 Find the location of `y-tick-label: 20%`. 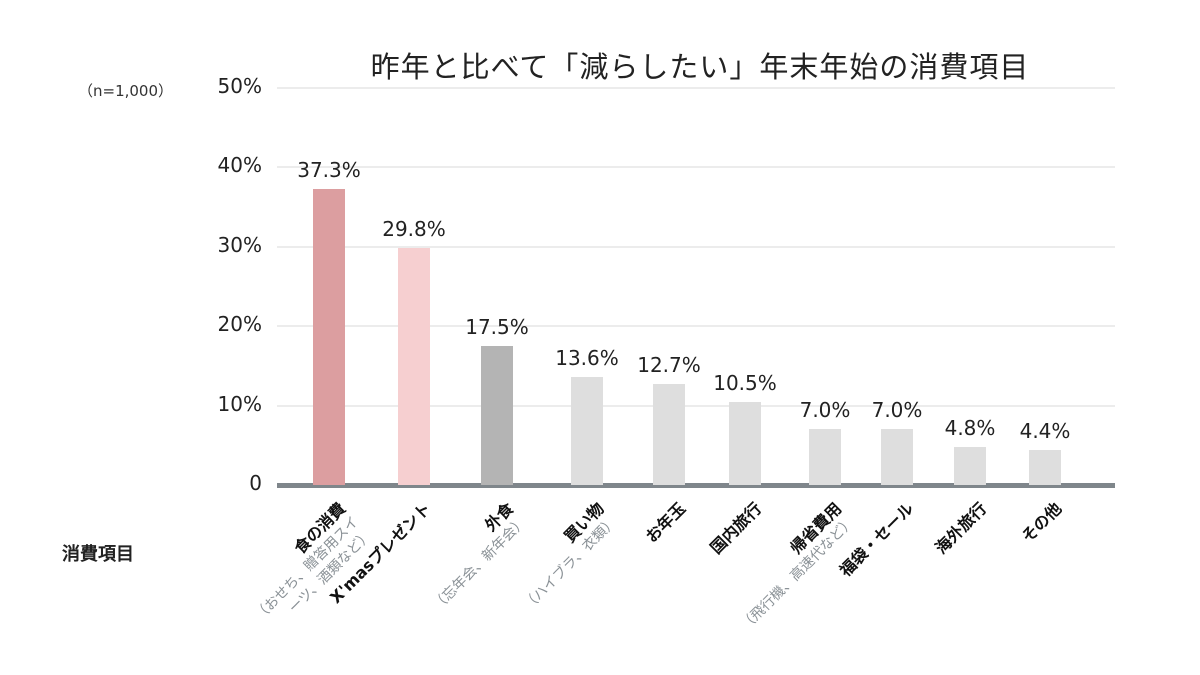

y-tick-label: 20% is located at coordinates (239, 324).